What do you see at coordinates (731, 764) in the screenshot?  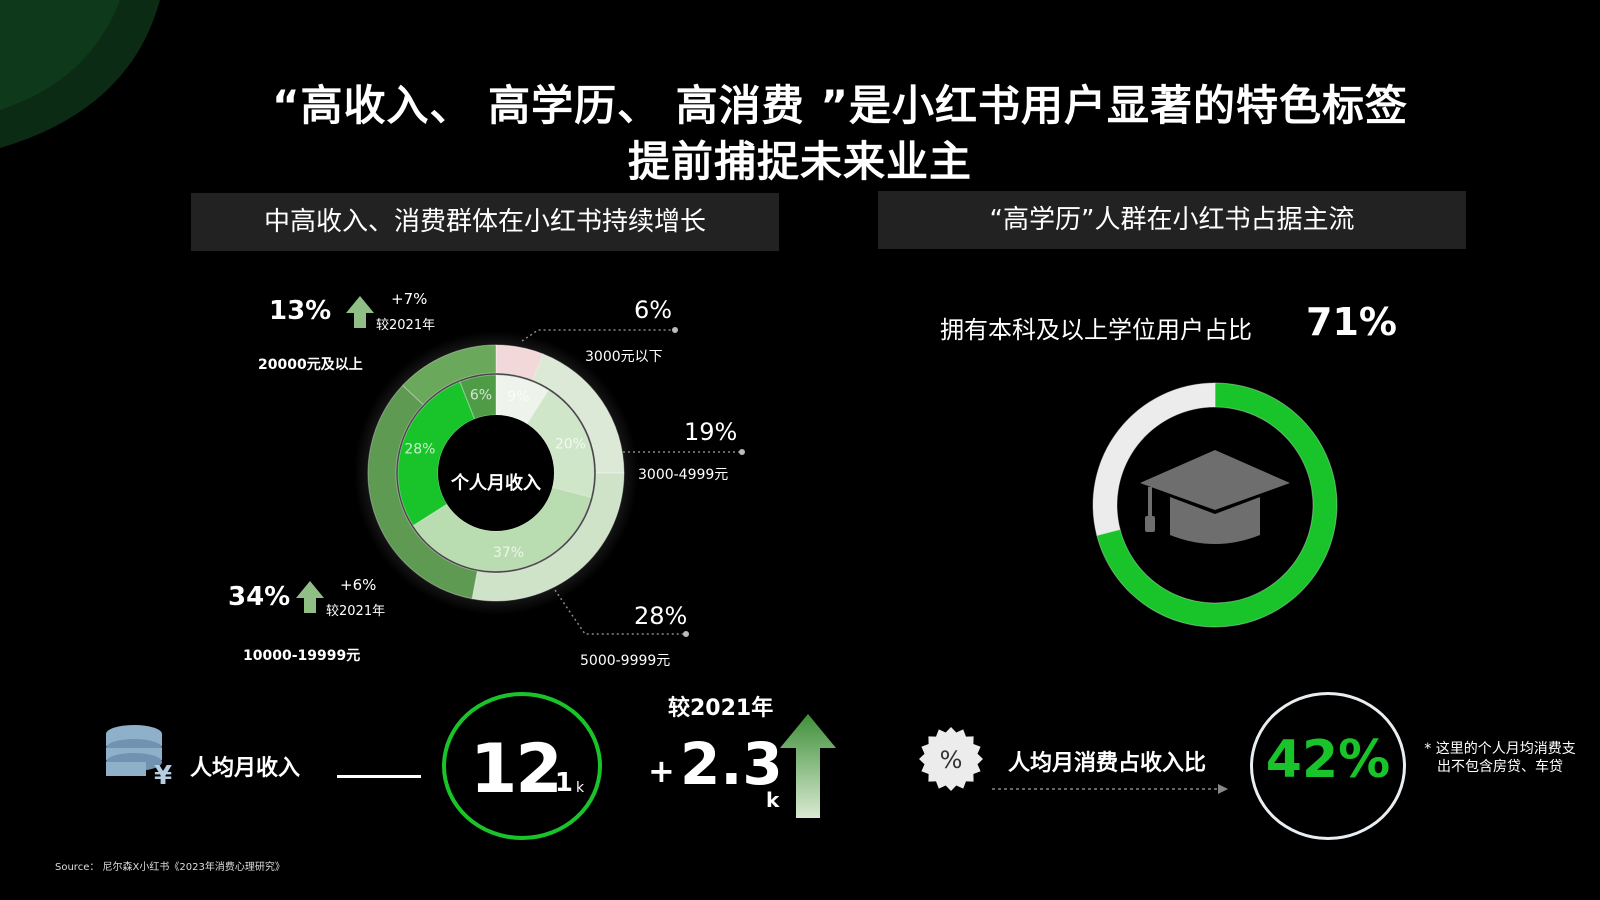 I see `income-change-value: 2.3` at bounding box center [731, 764].